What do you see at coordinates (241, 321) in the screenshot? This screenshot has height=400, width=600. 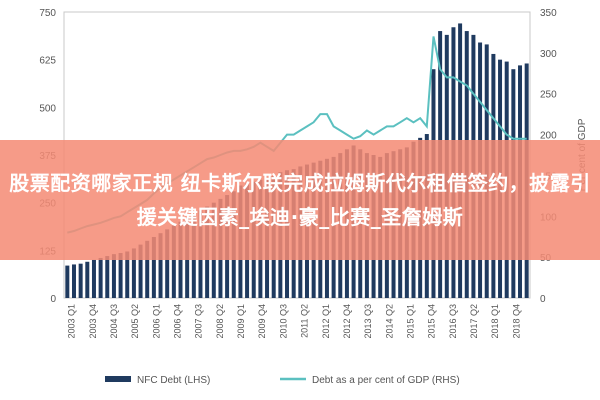 I see `x-tick-label: 2009 Q1` at bounding box center [241, 321].